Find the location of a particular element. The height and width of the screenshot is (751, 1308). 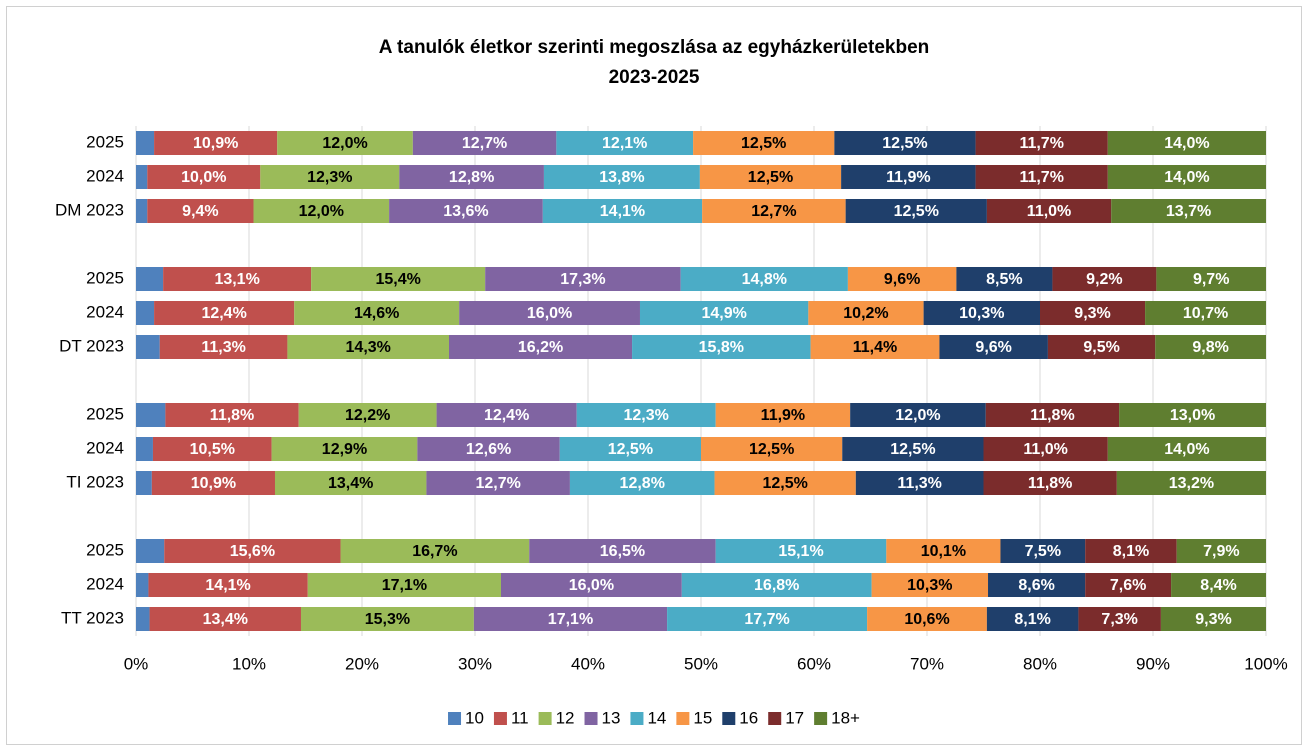

x-tick-label: 80% is located at coordinates (1040, 663).